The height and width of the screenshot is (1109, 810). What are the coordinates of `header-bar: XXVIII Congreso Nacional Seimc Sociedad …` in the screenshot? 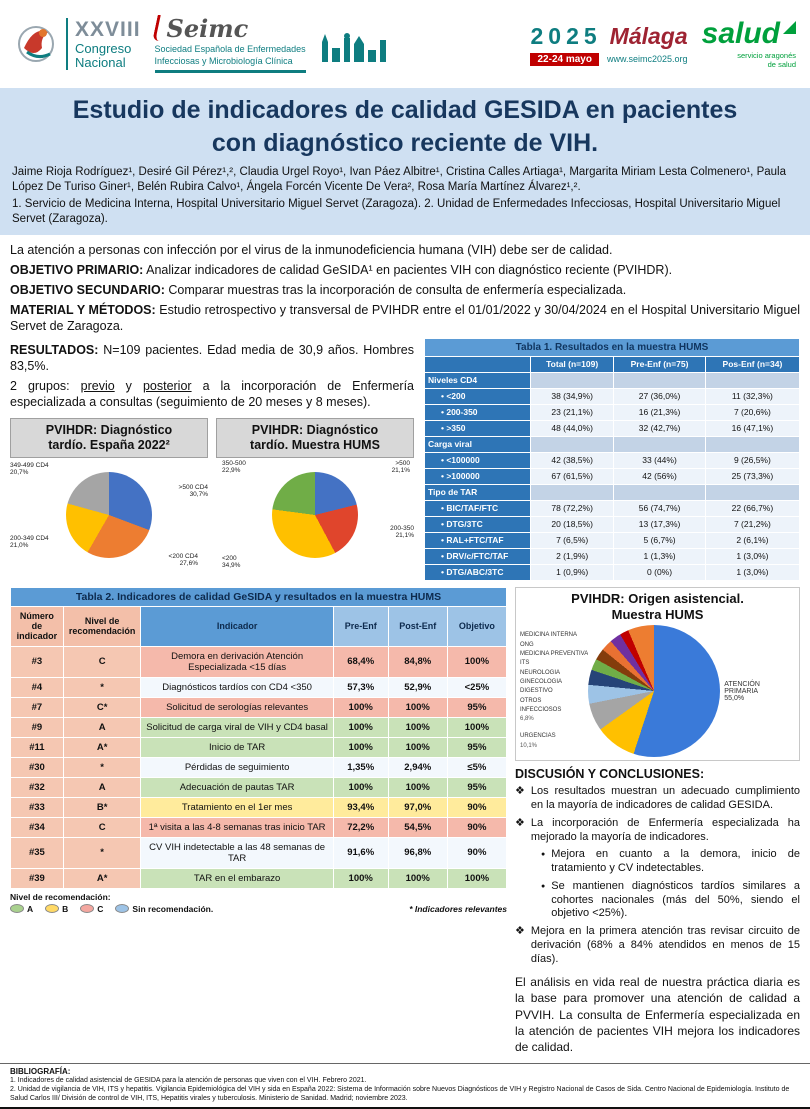 It's located at (405, 44).